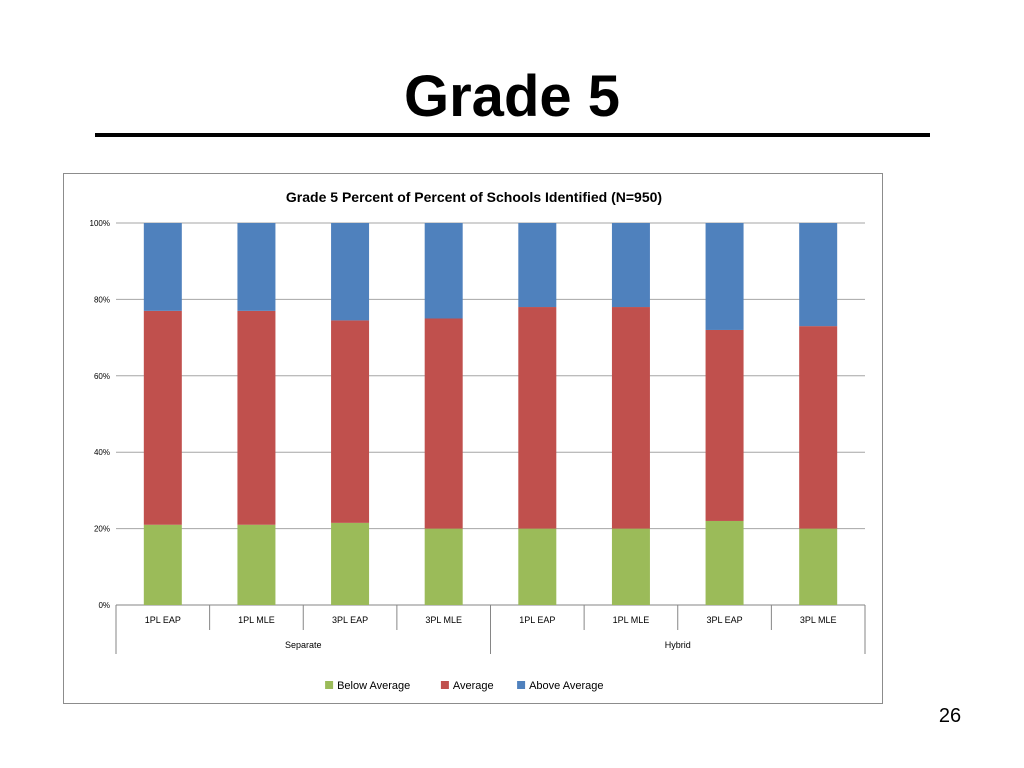 The image size is (1024, 768). Describe the element at coordinates (102, 452) in the screenshot. I see `y-tick-label: 40%` at that location.